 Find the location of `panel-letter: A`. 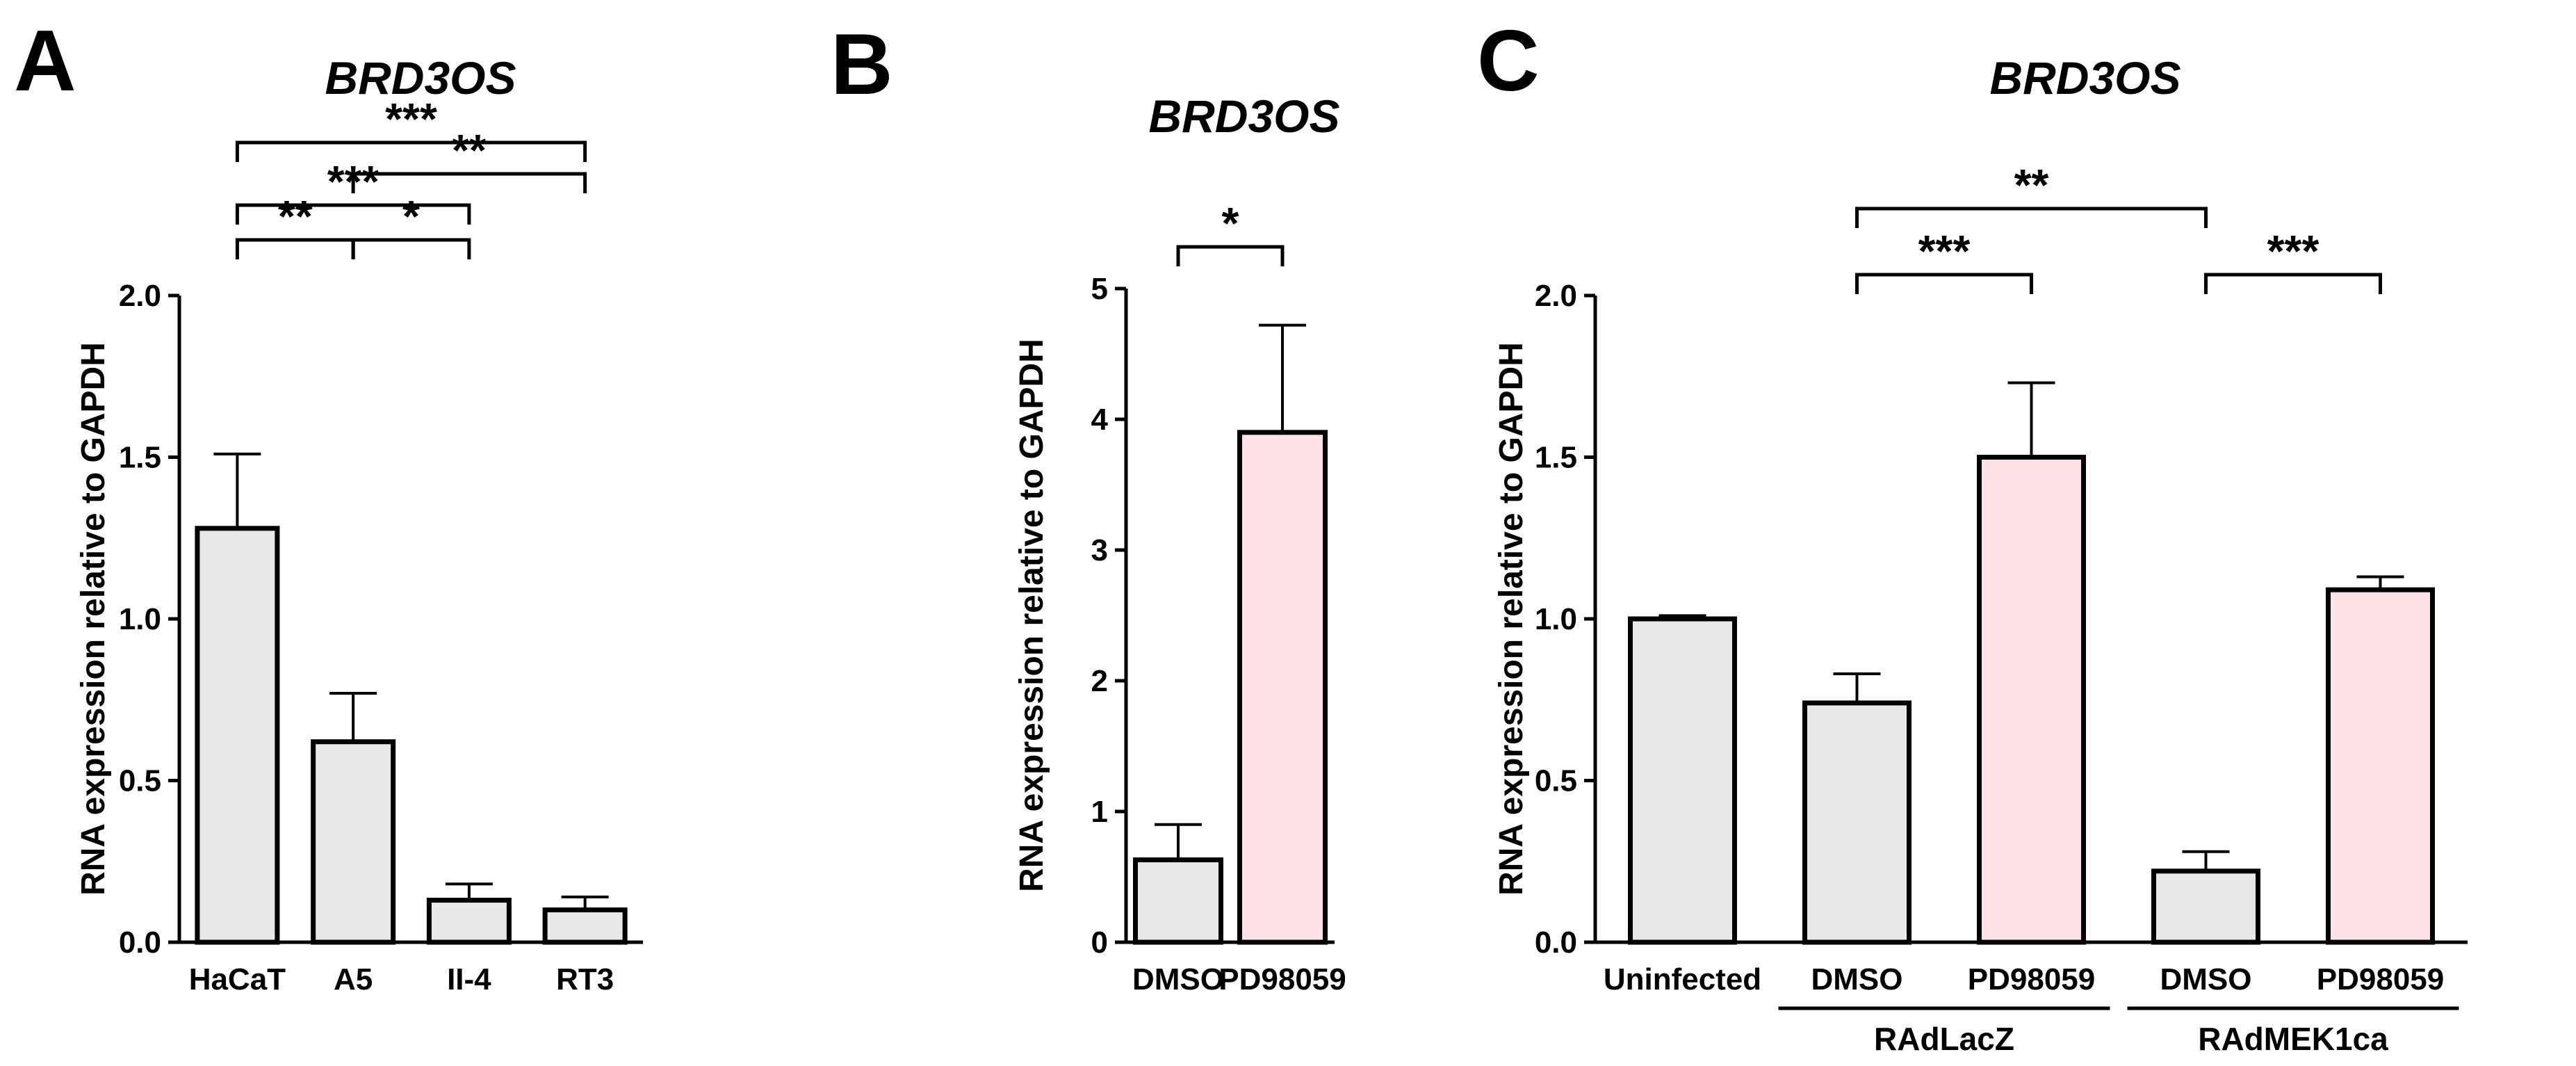

panel-letter: A is located at coordinates (45, 61).